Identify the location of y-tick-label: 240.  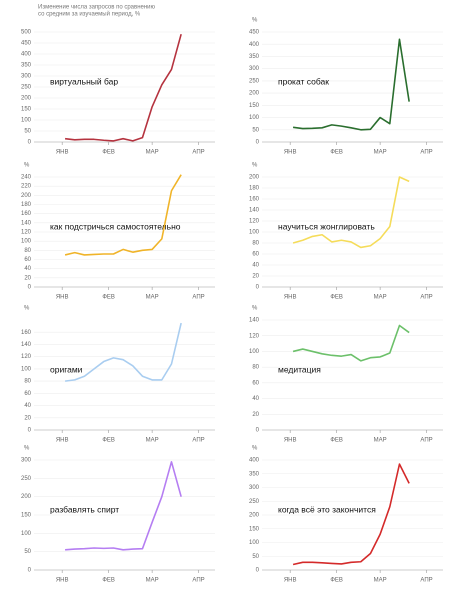
(26, 178).